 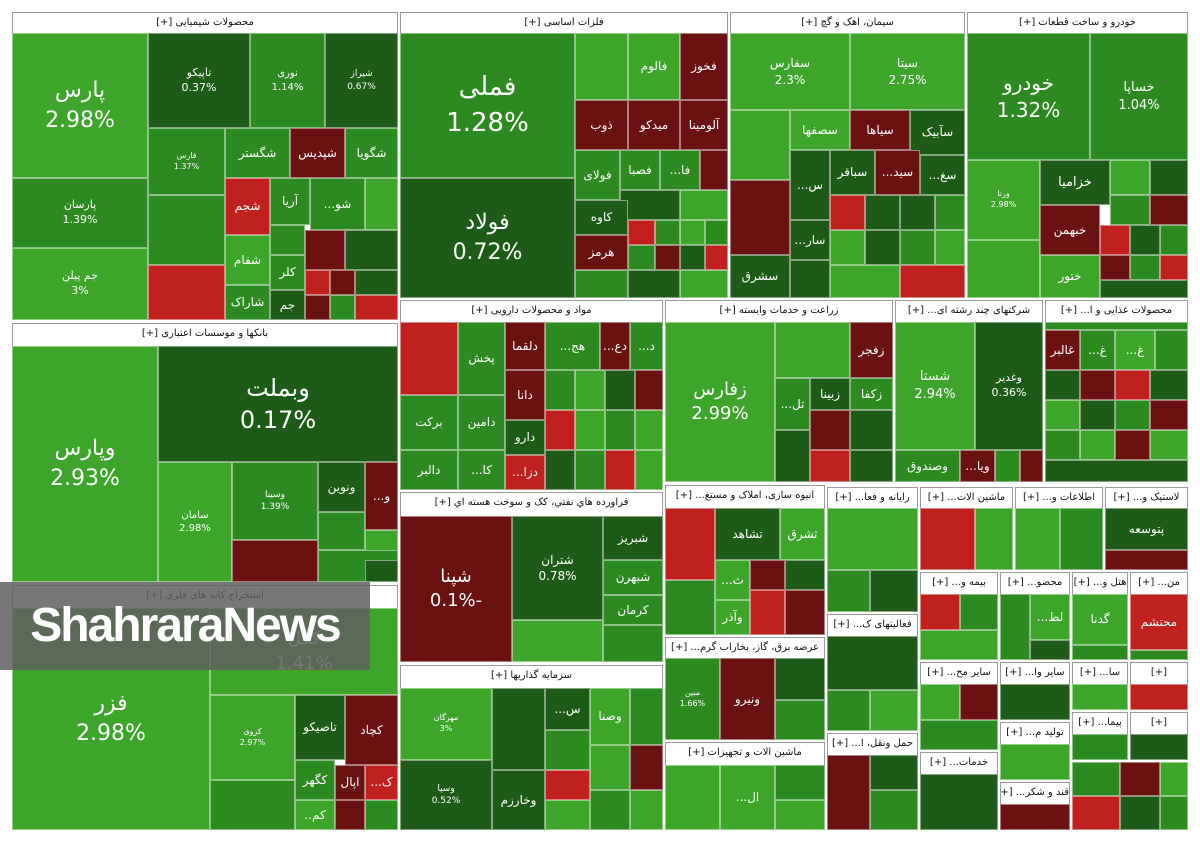 I want to click on stock-symbol: نوری, so click(x=287, y=73).